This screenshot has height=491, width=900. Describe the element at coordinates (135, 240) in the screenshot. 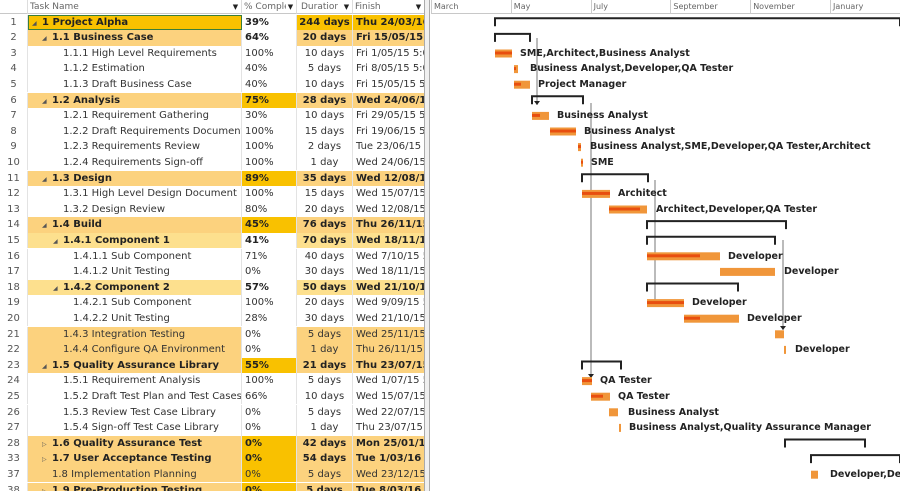

I see `task-name-cell: ◢ 1.4.1 Component 1` at that location.